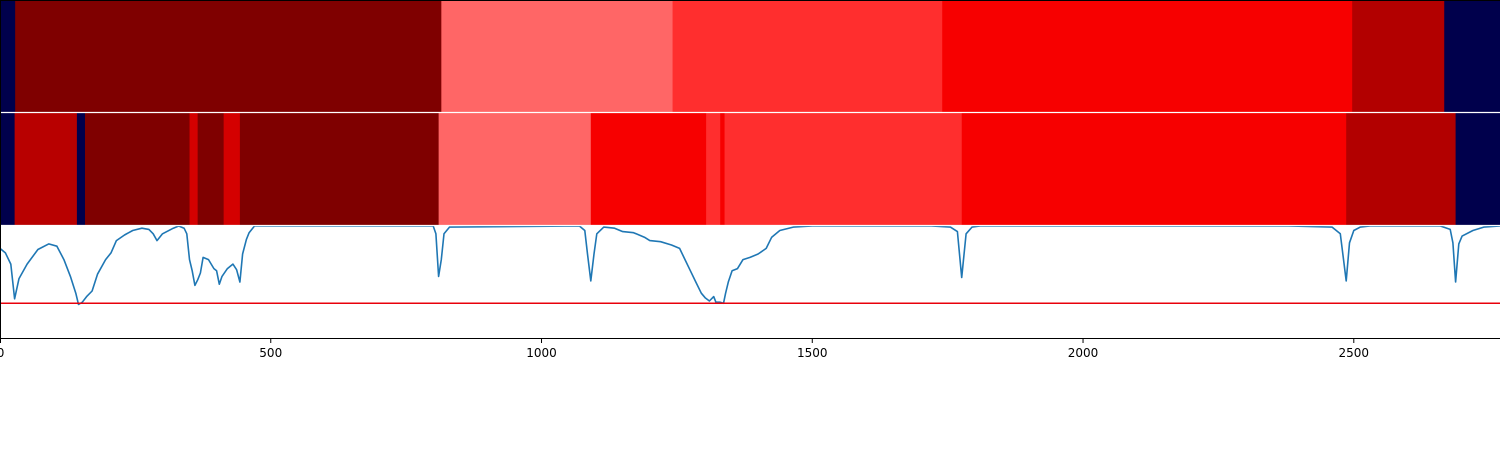  What do you see at coordinates (812, 353) in the screenshot?
I see `x-tick-label: 1500` at bounding box center [812, 353].